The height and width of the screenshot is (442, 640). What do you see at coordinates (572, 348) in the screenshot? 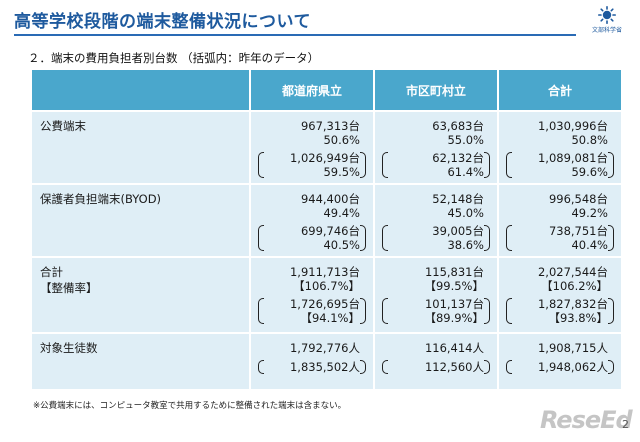
I see `current-count: 1,908,715人` at bounding box center [572, 348].